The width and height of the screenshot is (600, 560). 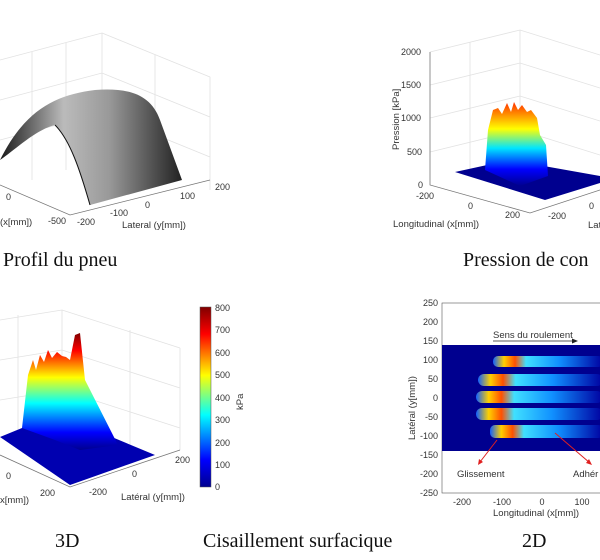 What do you see at coordinates (533, 335) in the screenshot?
I see `rolling-direction-label: Sens du roulement` at bounding box center [533, 335].